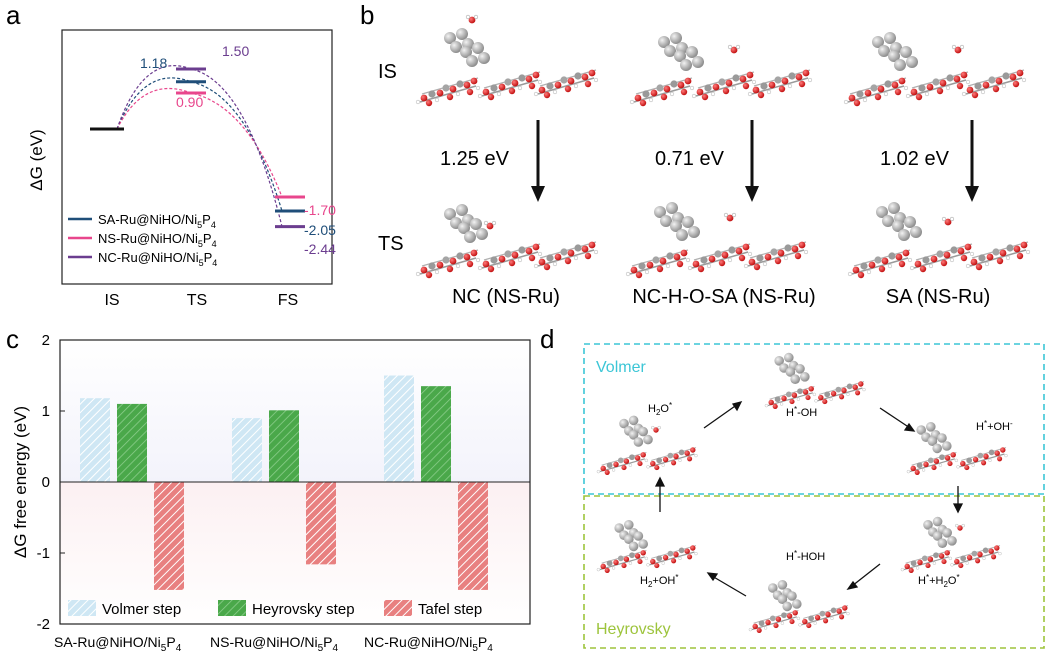 The height and width of the screenshot is (658, 1051). I want to click on label-sa-ts: 1.18, so click(153, 63).